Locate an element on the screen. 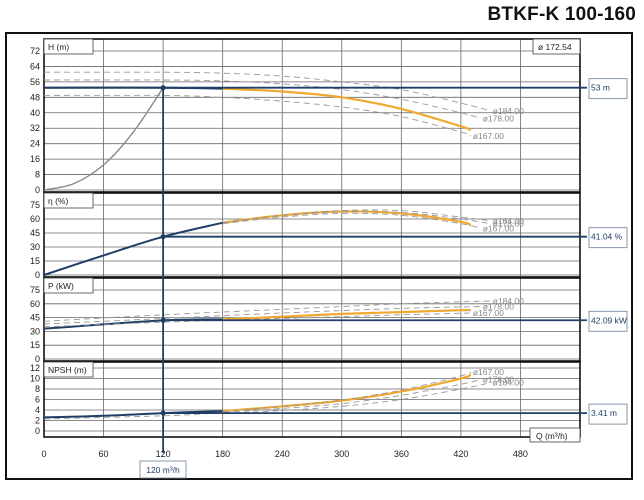 The image size is (644, 500). x-tick-label: 480 is located at coordinates (520, 454).